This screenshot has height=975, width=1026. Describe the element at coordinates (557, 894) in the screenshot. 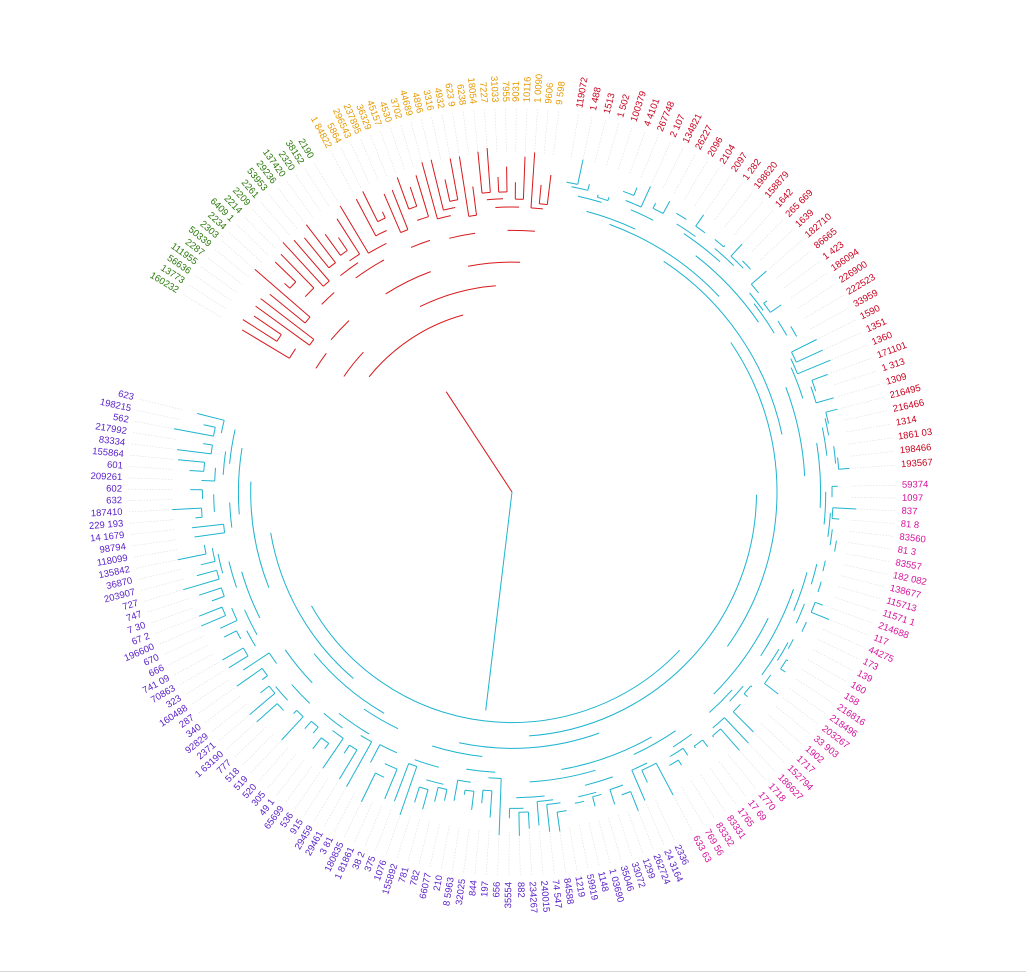

I see `leaf-label-purple: 74 547` at that location.